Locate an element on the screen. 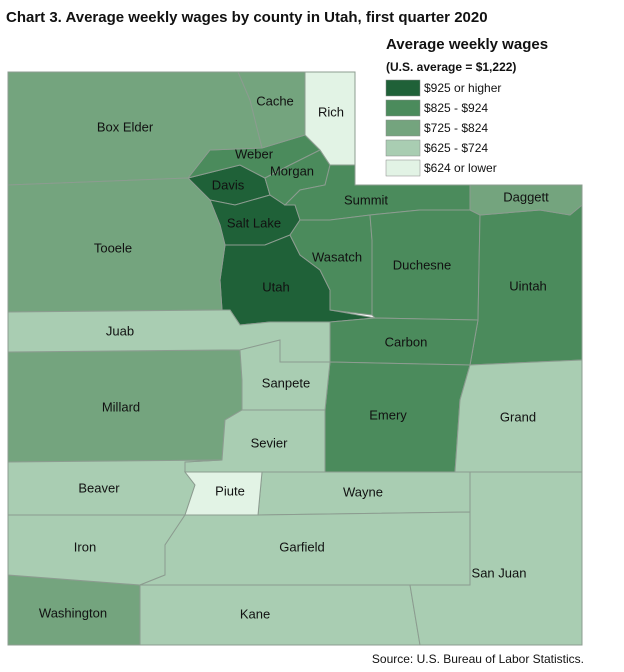 The height and width of the screenshot is (672, 624). county-label: Summit is located at coordinates (366, 199).